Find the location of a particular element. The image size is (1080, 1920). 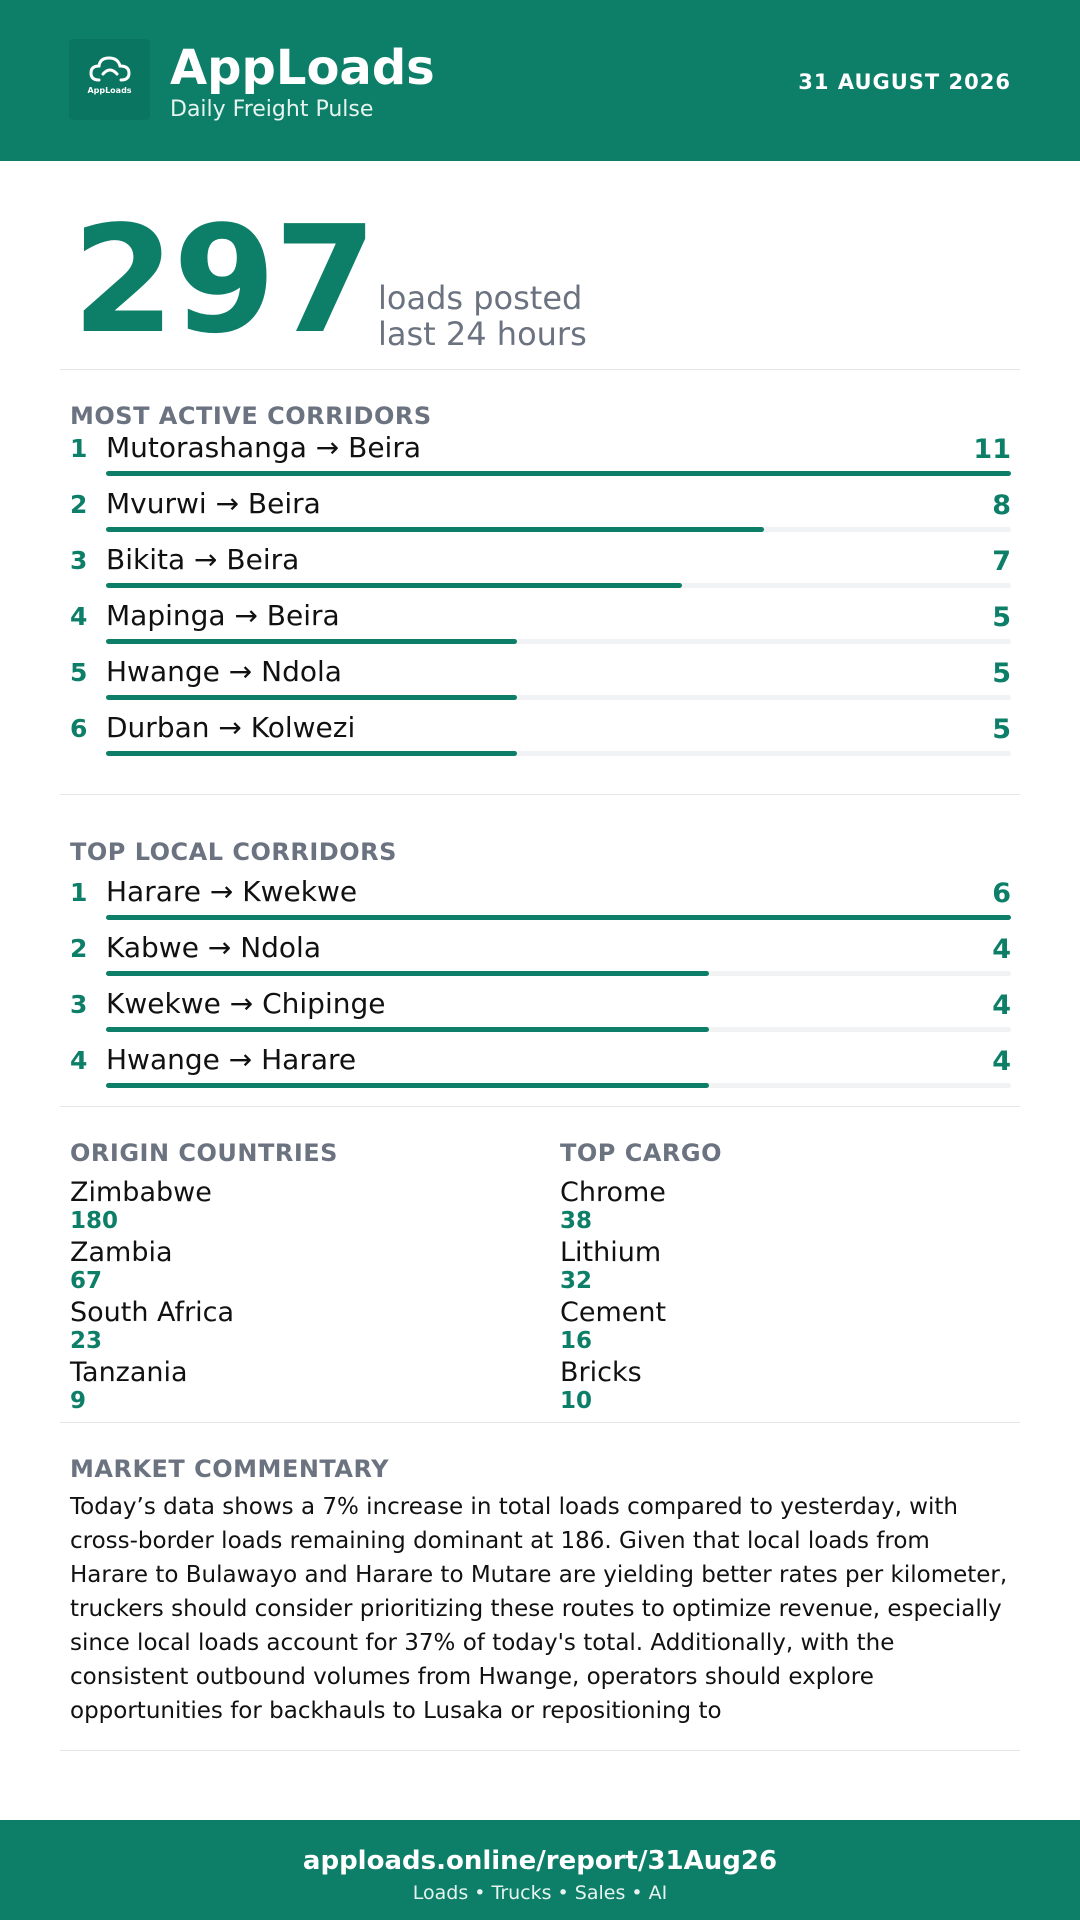

origin-country-value: 9 is located at coordinates (78, 1401).